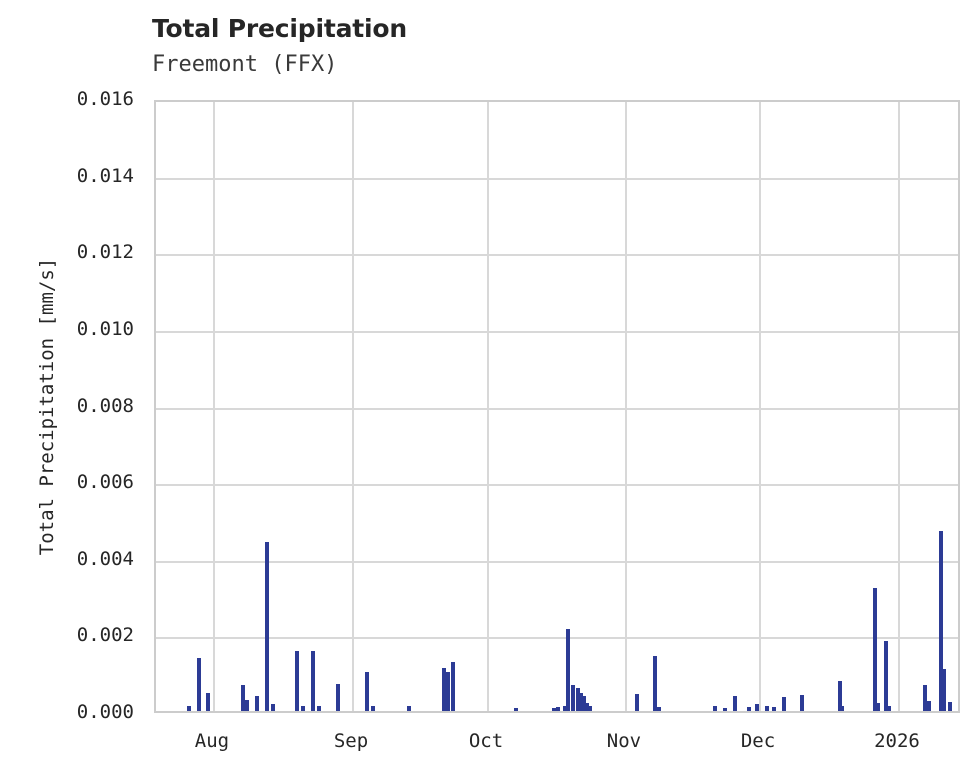  I want to click on y-axis-tick-label: 0.010, so click(105, 328).